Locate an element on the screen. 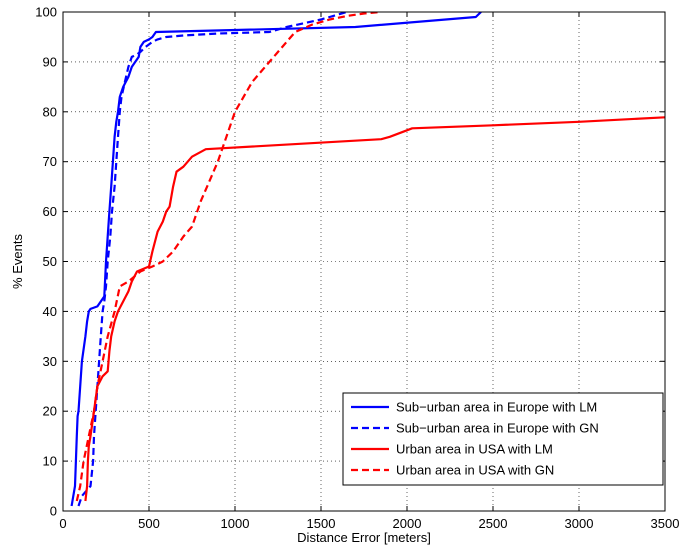  y-tick-label: 20 is located at coordinates (50, 411).